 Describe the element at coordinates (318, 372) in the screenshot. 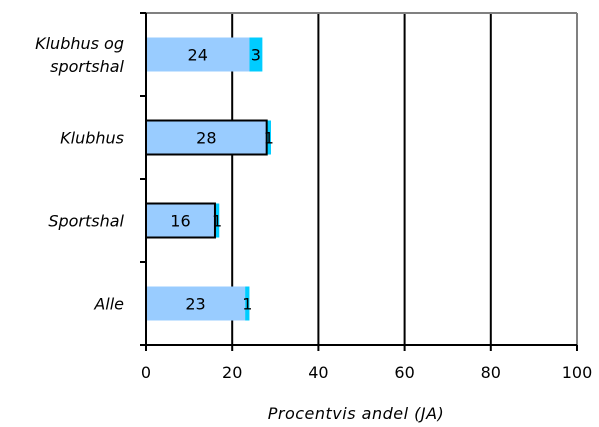

I see `x-tick-label-40: 40` at that location.